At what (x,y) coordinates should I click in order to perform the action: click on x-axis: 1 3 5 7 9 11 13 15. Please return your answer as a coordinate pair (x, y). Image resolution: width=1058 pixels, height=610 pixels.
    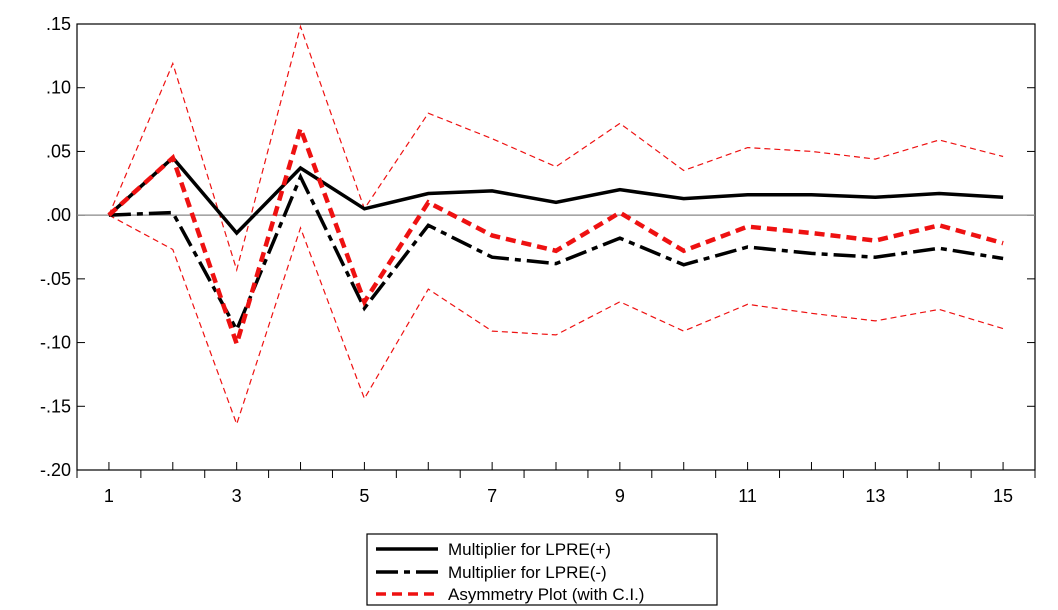
    Looking at the image, I should click on (556, 484).